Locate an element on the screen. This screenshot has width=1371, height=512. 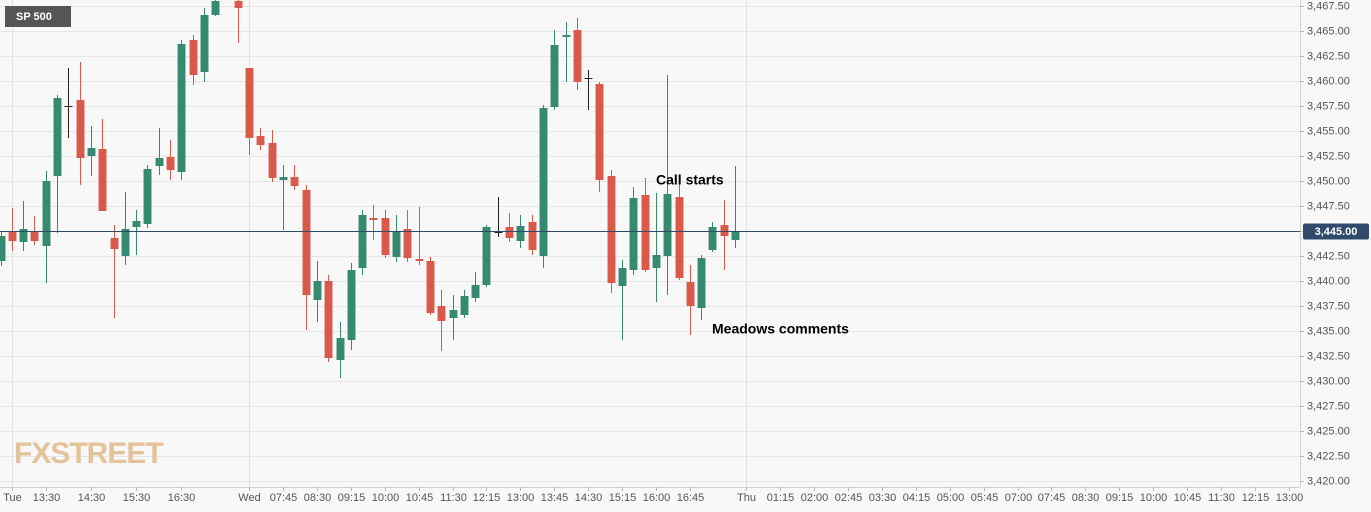
y-tick-label: 3,462.50 is located at coordinates (1328, 56).